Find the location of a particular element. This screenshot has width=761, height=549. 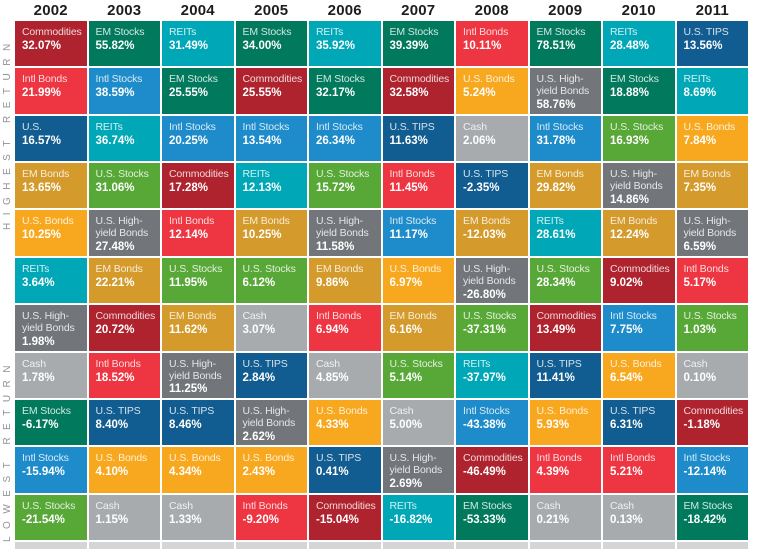

return-cell: U.S. TIPS -2.35% is located at coordinates (492, 186).